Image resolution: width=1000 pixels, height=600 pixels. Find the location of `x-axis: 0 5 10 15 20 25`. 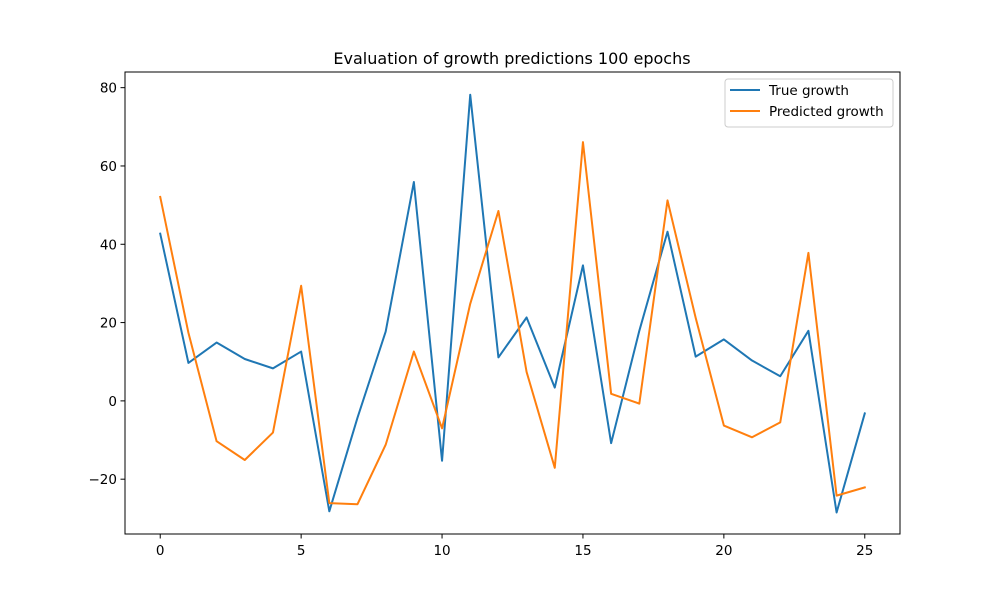

x-axis: 0 5 10 15 20 25 is located at coordinates (514, 546).